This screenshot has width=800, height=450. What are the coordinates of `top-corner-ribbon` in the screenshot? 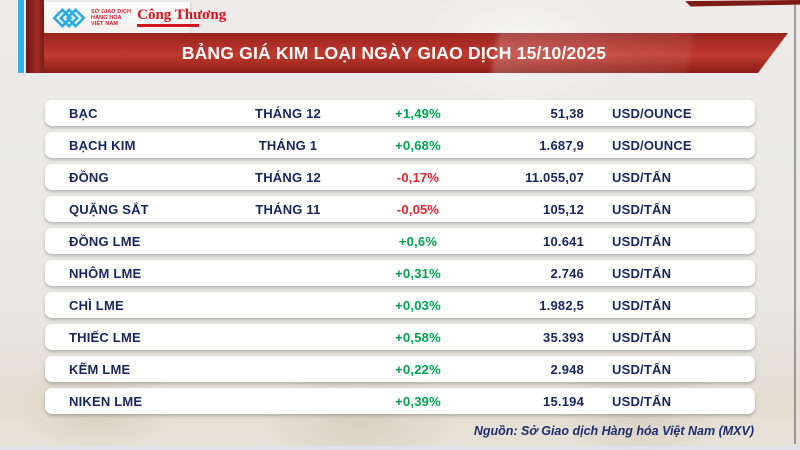 It's located at (742, 3).